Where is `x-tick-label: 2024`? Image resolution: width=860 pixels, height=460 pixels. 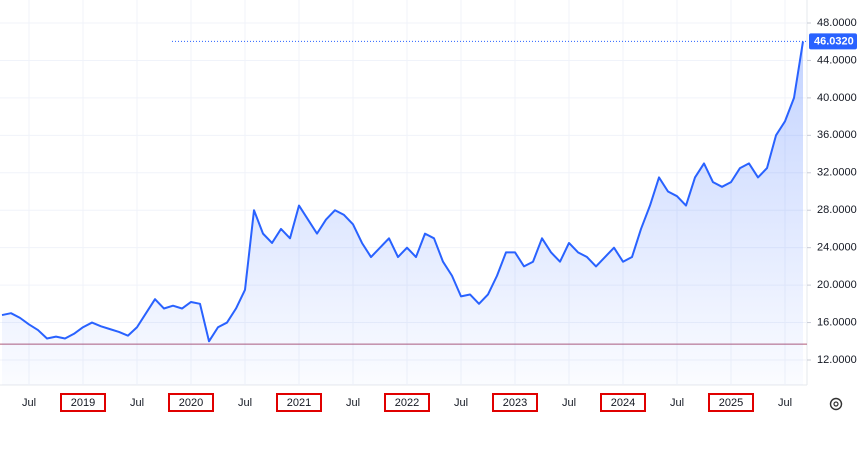 x-tick-label: 2024 is located at coordinates (623, 403).